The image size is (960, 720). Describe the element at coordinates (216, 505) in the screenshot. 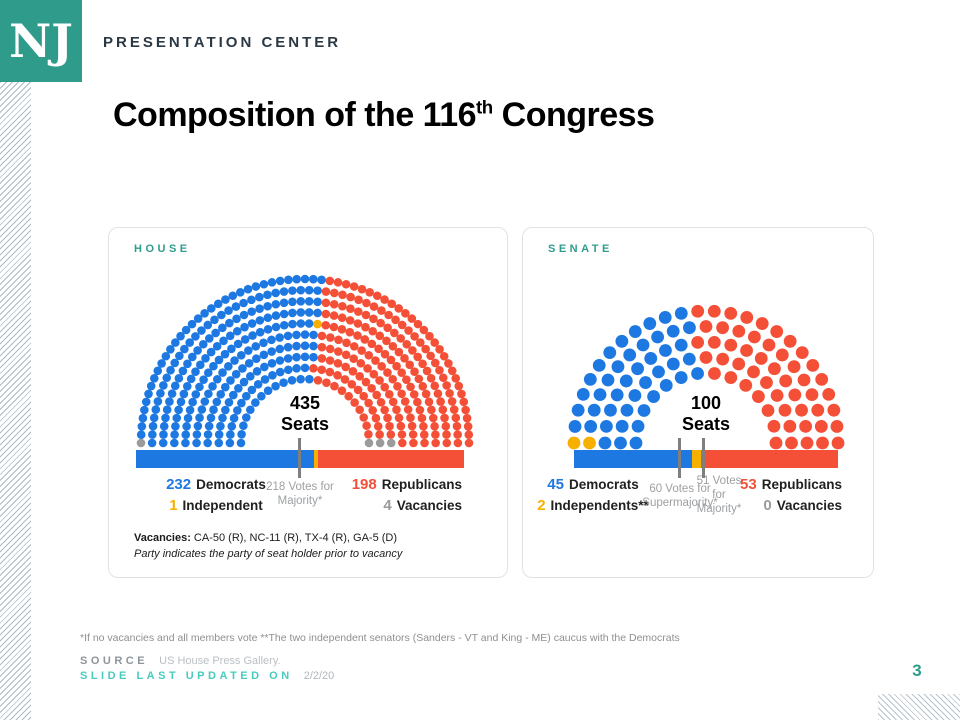

I see `house-independent-stat: 1 Independent` at that location.